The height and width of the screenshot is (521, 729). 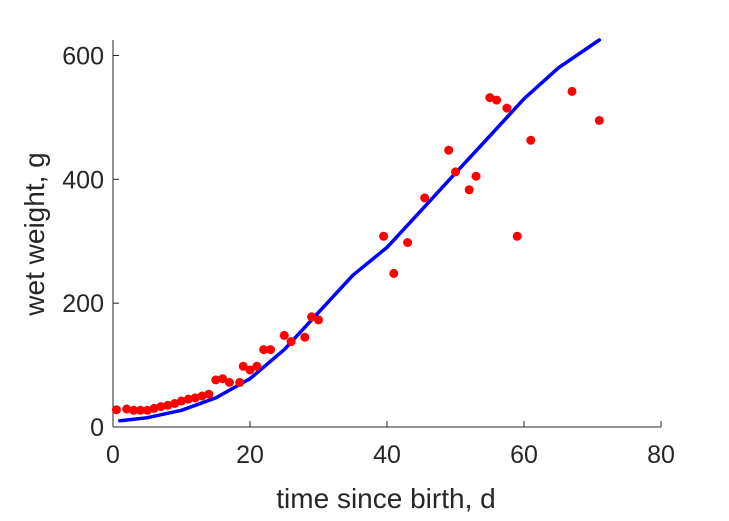 I want to click on y-tick-label: 600, so click(x=83, y=56).